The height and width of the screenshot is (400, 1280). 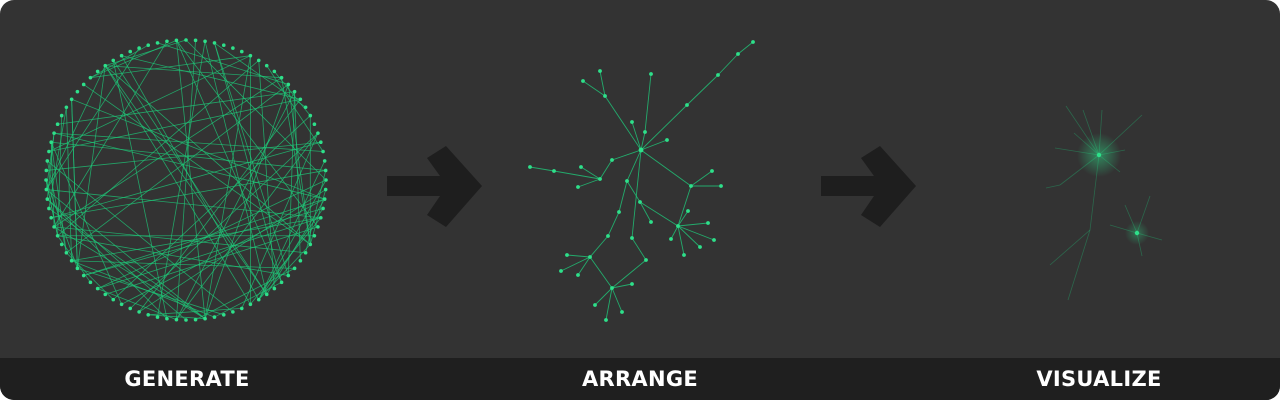 What do you see at coordinates (1099, 379) in the screenshot?
I see `stage-label-visualize: VISUALIZE` at bounding box center [1099, 379].